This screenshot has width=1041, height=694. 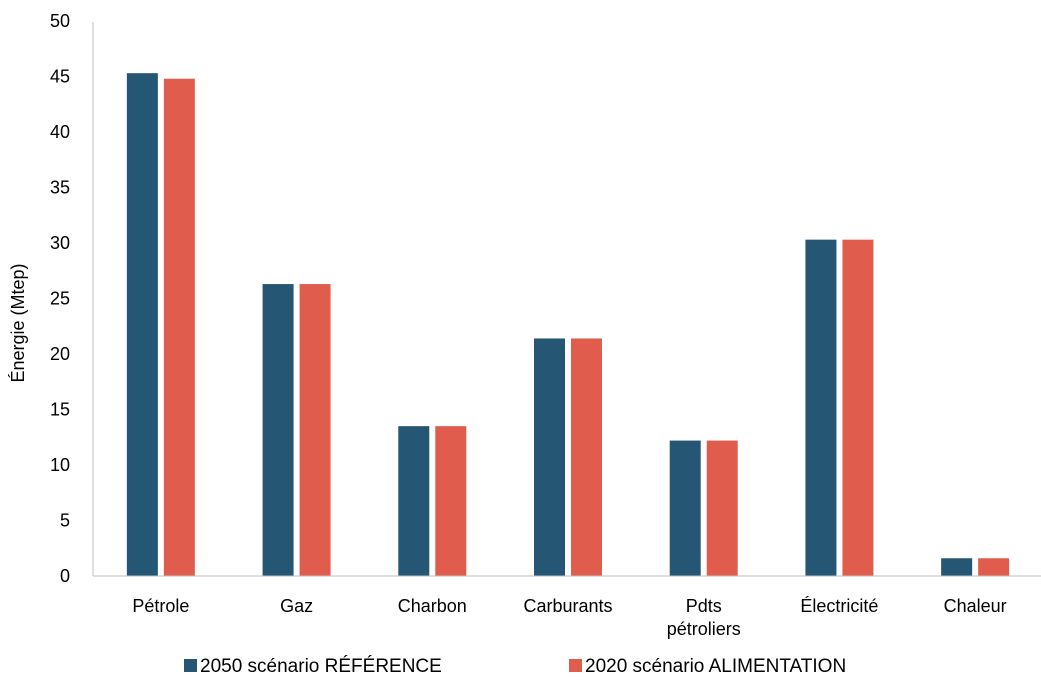 I want to click on y-axis-ticks: 0 5 10 15 20 25 30 35 40 45 50, so click(x=60, y=298).